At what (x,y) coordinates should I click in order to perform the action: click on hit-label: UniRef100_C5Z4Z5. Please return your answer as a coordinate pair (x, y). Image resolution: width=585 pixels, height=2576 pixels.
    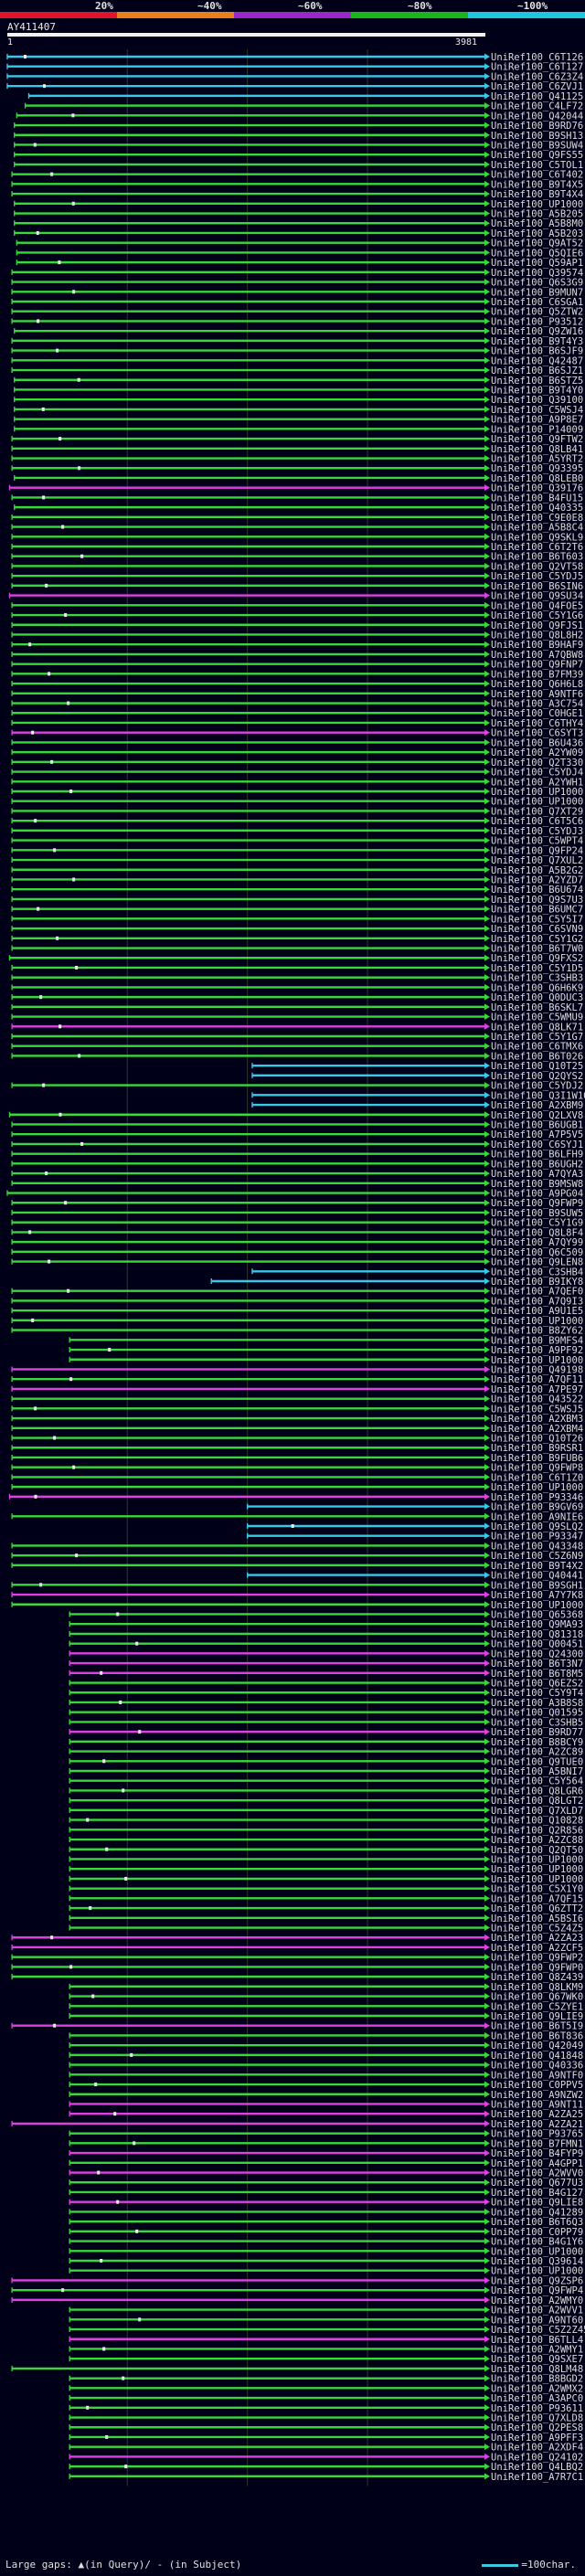
    Looking at the image, I should click on (537, 1929).